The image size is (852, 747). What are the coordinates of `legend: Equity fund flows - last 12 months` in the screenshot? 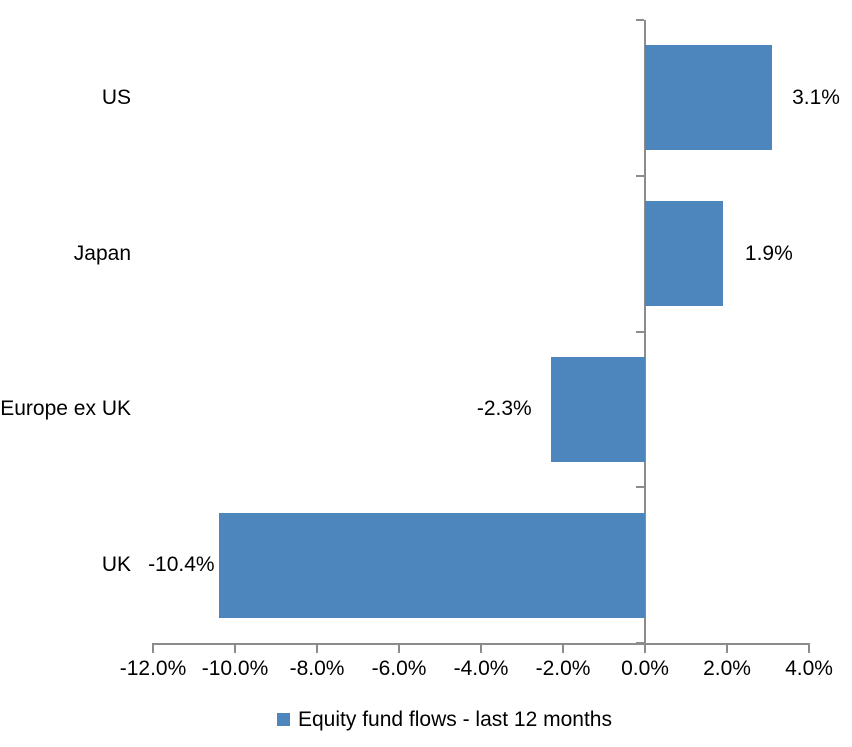 It's located at (444, 719).